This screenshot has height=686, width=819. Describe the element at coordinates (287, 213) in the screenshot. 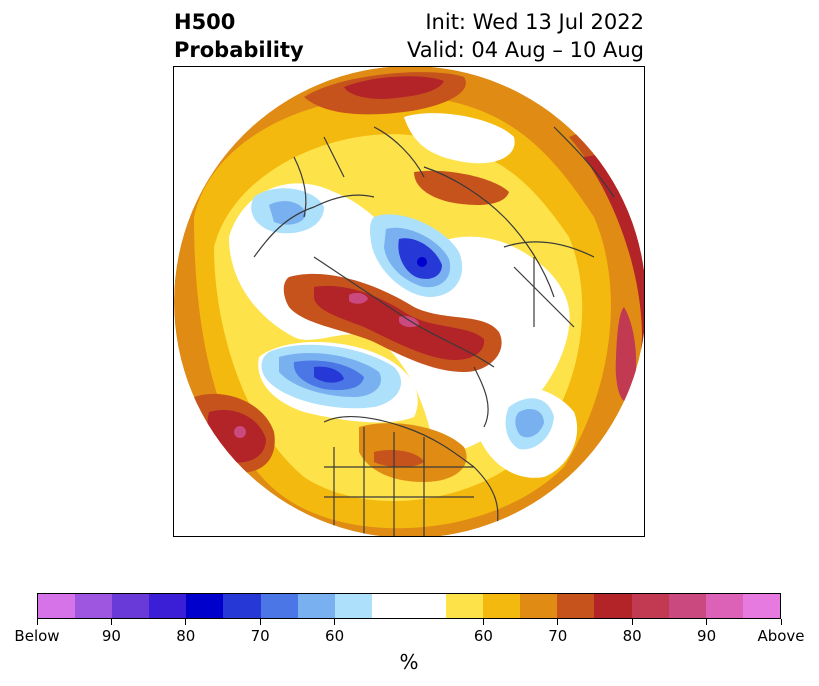

I see `below-70-alaska` at that location.